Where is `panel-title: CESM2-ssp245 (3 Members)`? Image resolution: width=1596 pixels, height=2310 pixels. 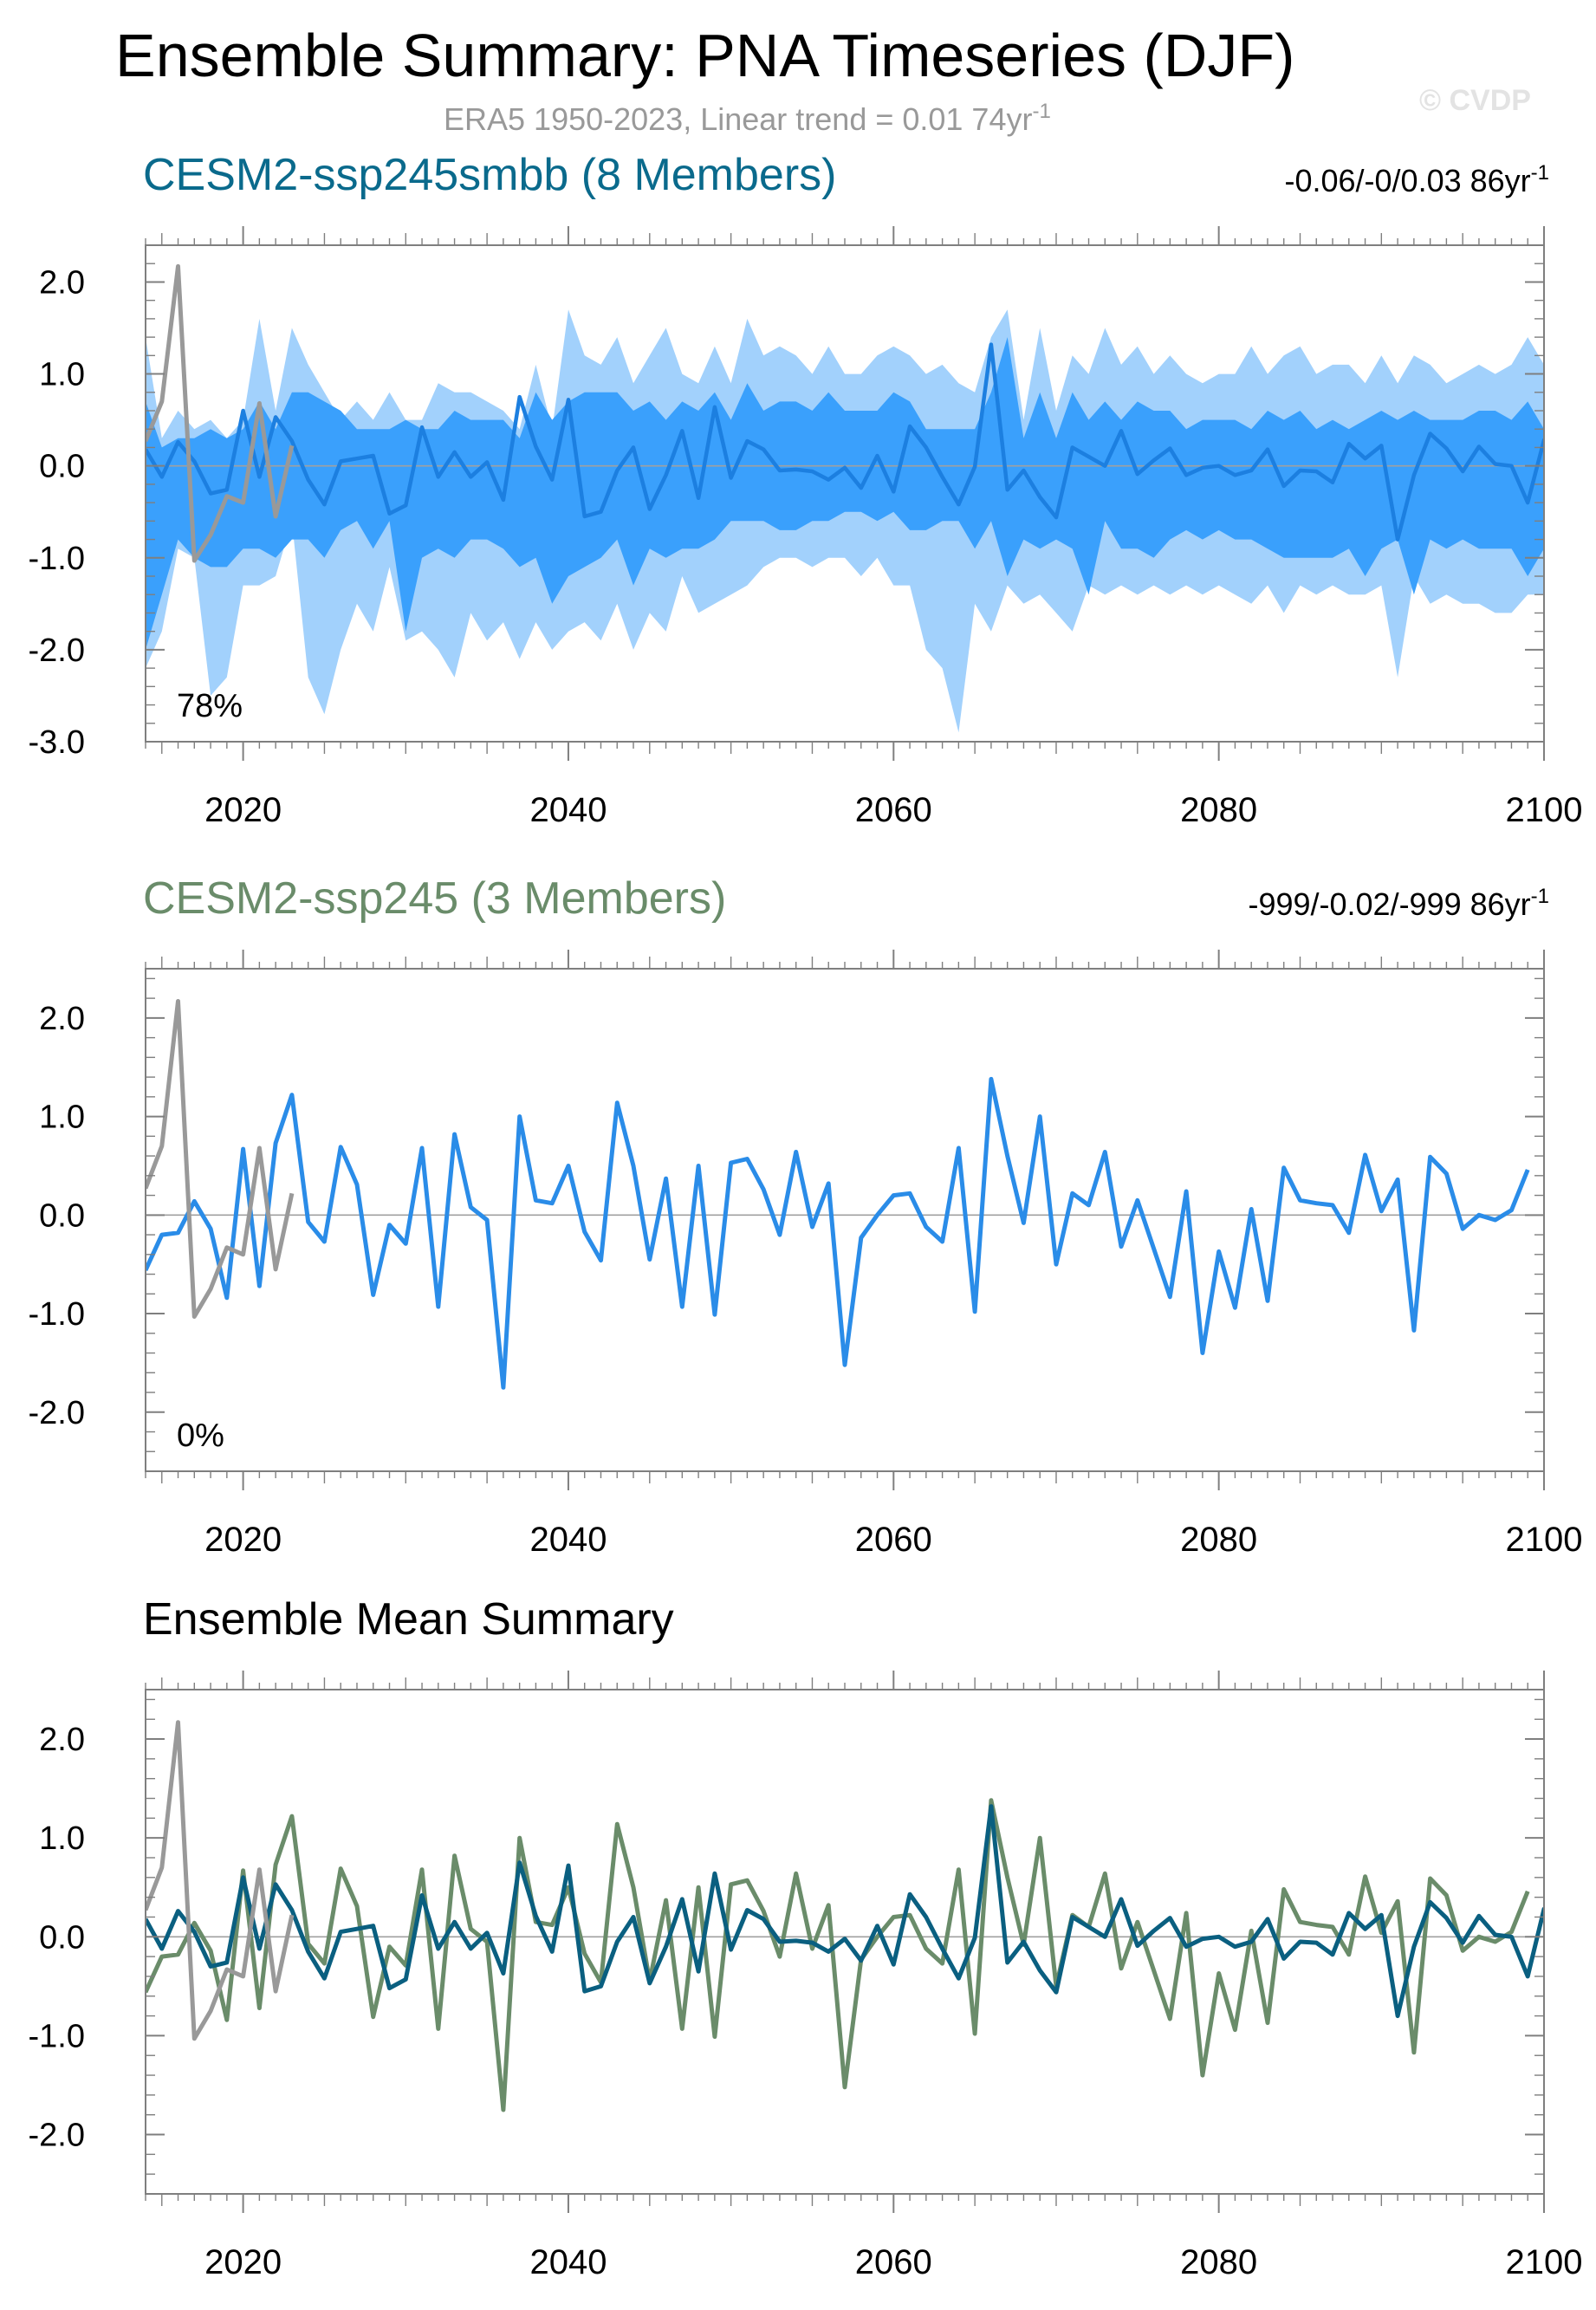 panel-title: CESM2-ssp245 (3 Members) is located at coordinates (434, 898).